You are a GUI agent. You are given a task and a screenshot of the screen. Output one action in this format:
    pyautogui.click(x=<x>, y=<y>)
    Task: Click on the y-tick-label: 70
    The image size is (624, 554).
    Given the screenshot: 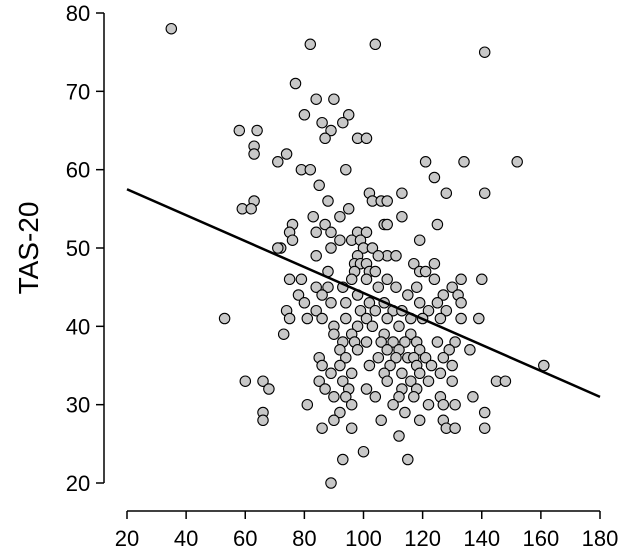 What is the action you would take?
    pyautogui.click(x=78, y=91)
    